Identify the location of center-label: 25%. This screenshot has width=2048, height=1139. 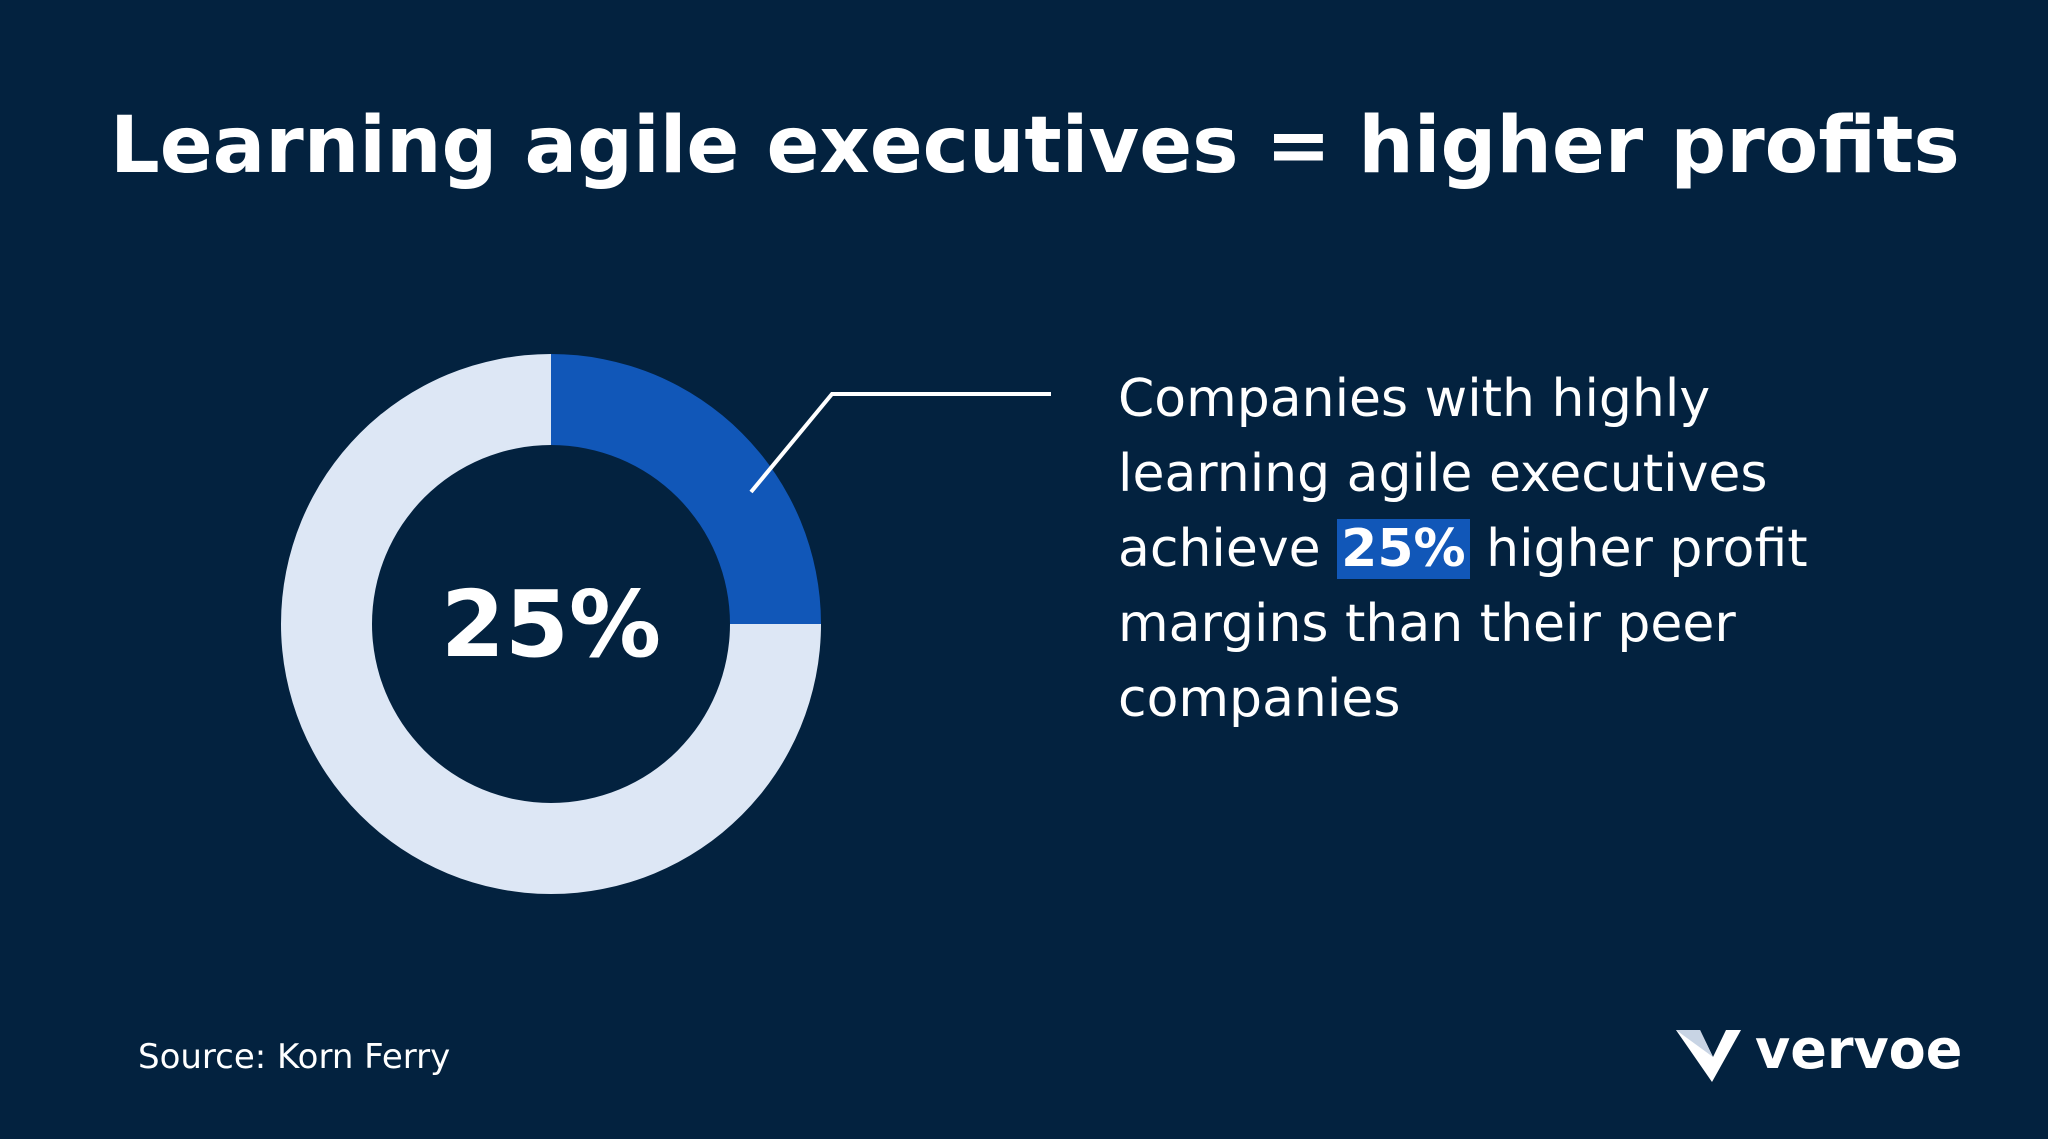
(551, 624).